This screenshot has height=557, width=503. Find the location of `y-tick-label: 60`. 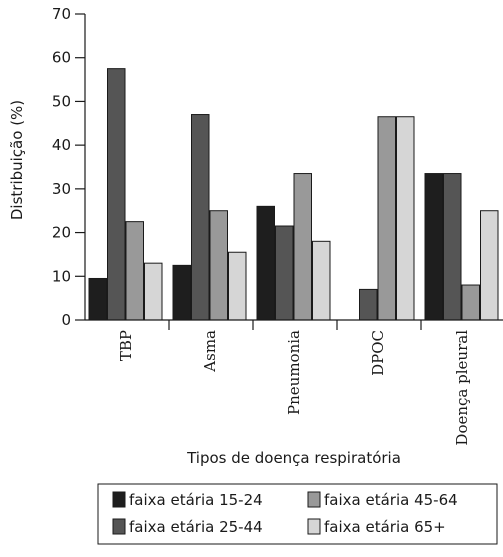

y-tick-label: 60 is located at coordinates (61, 58).